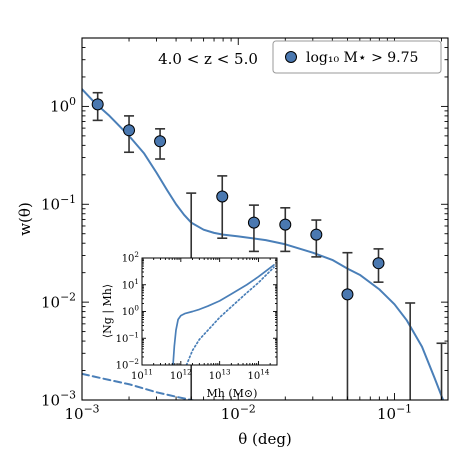 Image resolution: width=470 pixels, height=470 pixels. Describe the element at coordinates (259, 375) in the screenshot. I see `inset-x-tick-label: 1014` at that location.